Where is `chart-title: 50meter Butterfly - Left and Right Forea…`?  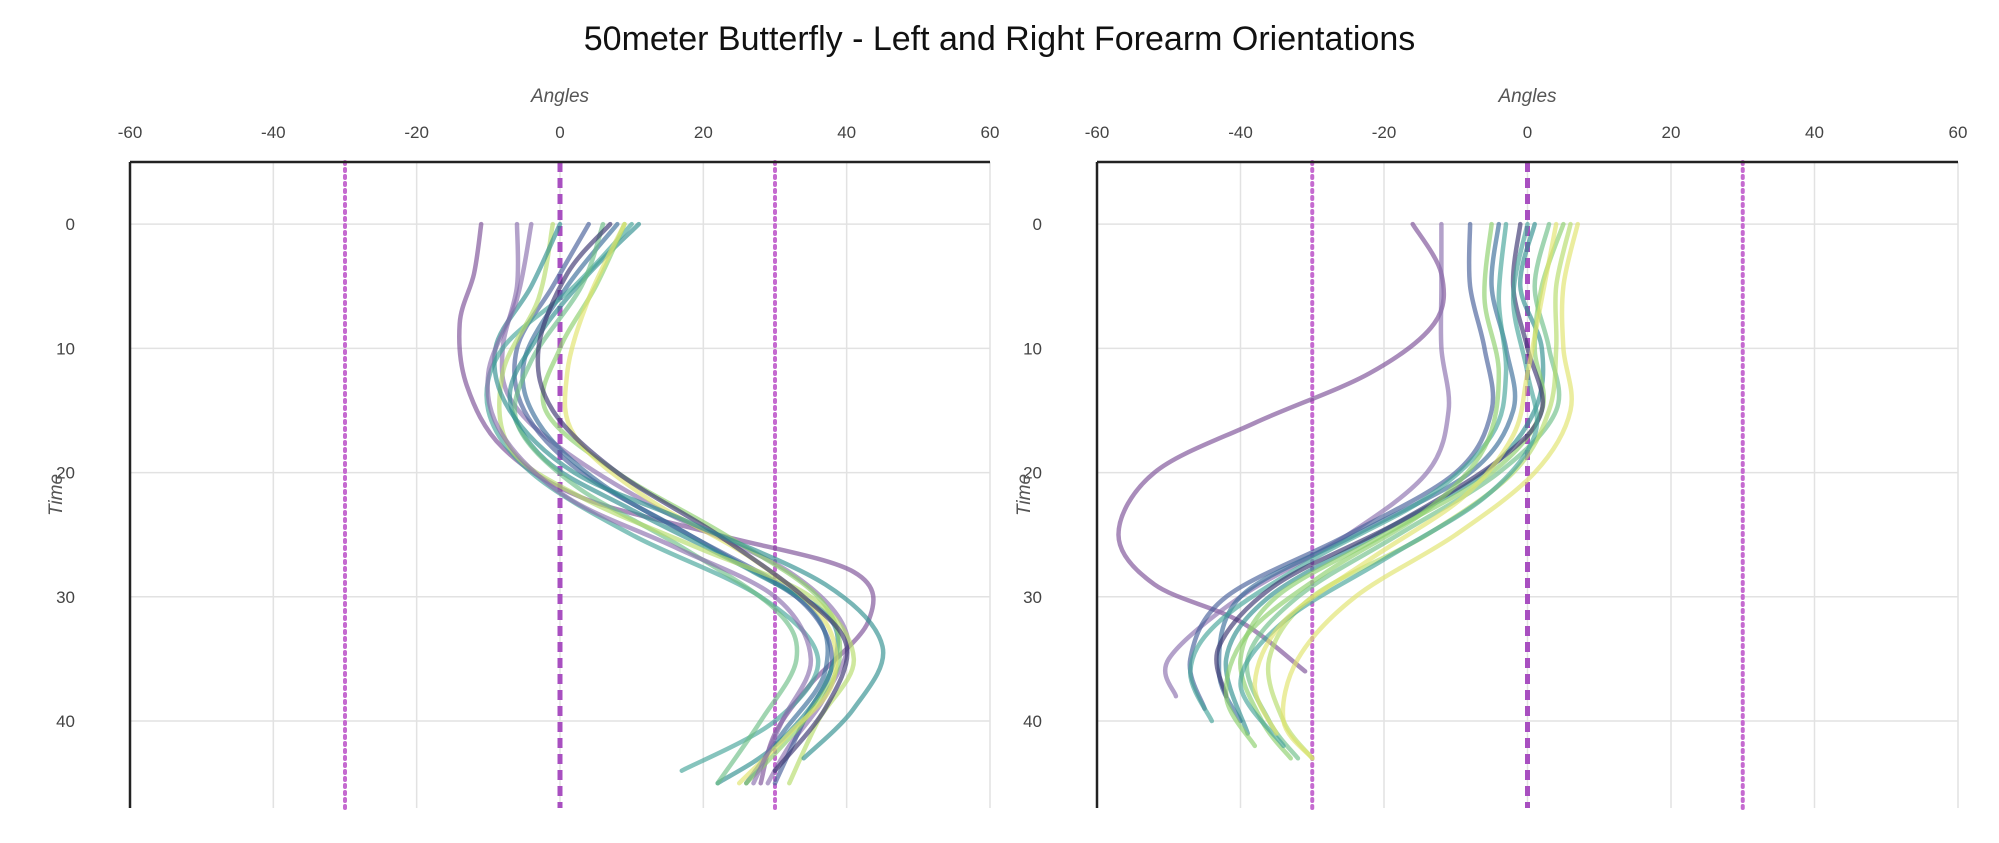 chart-title: 50meter Butterfly - Left and Right Forea… is located at coordinates (999, 39).